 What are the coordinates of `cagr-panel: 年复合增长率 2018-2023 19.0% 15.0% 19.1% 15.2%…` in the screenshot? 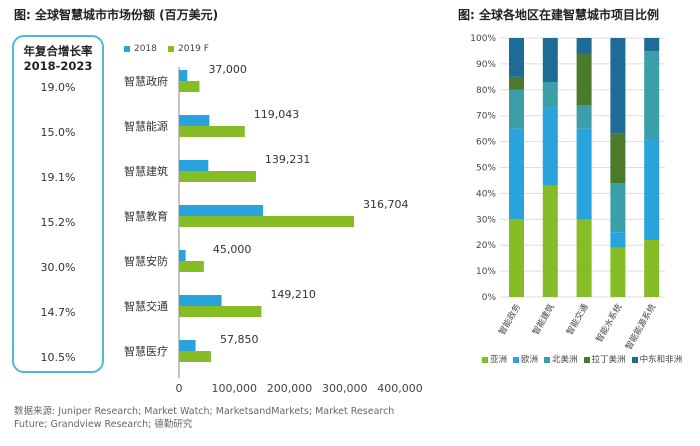 It's located at (58, 204).